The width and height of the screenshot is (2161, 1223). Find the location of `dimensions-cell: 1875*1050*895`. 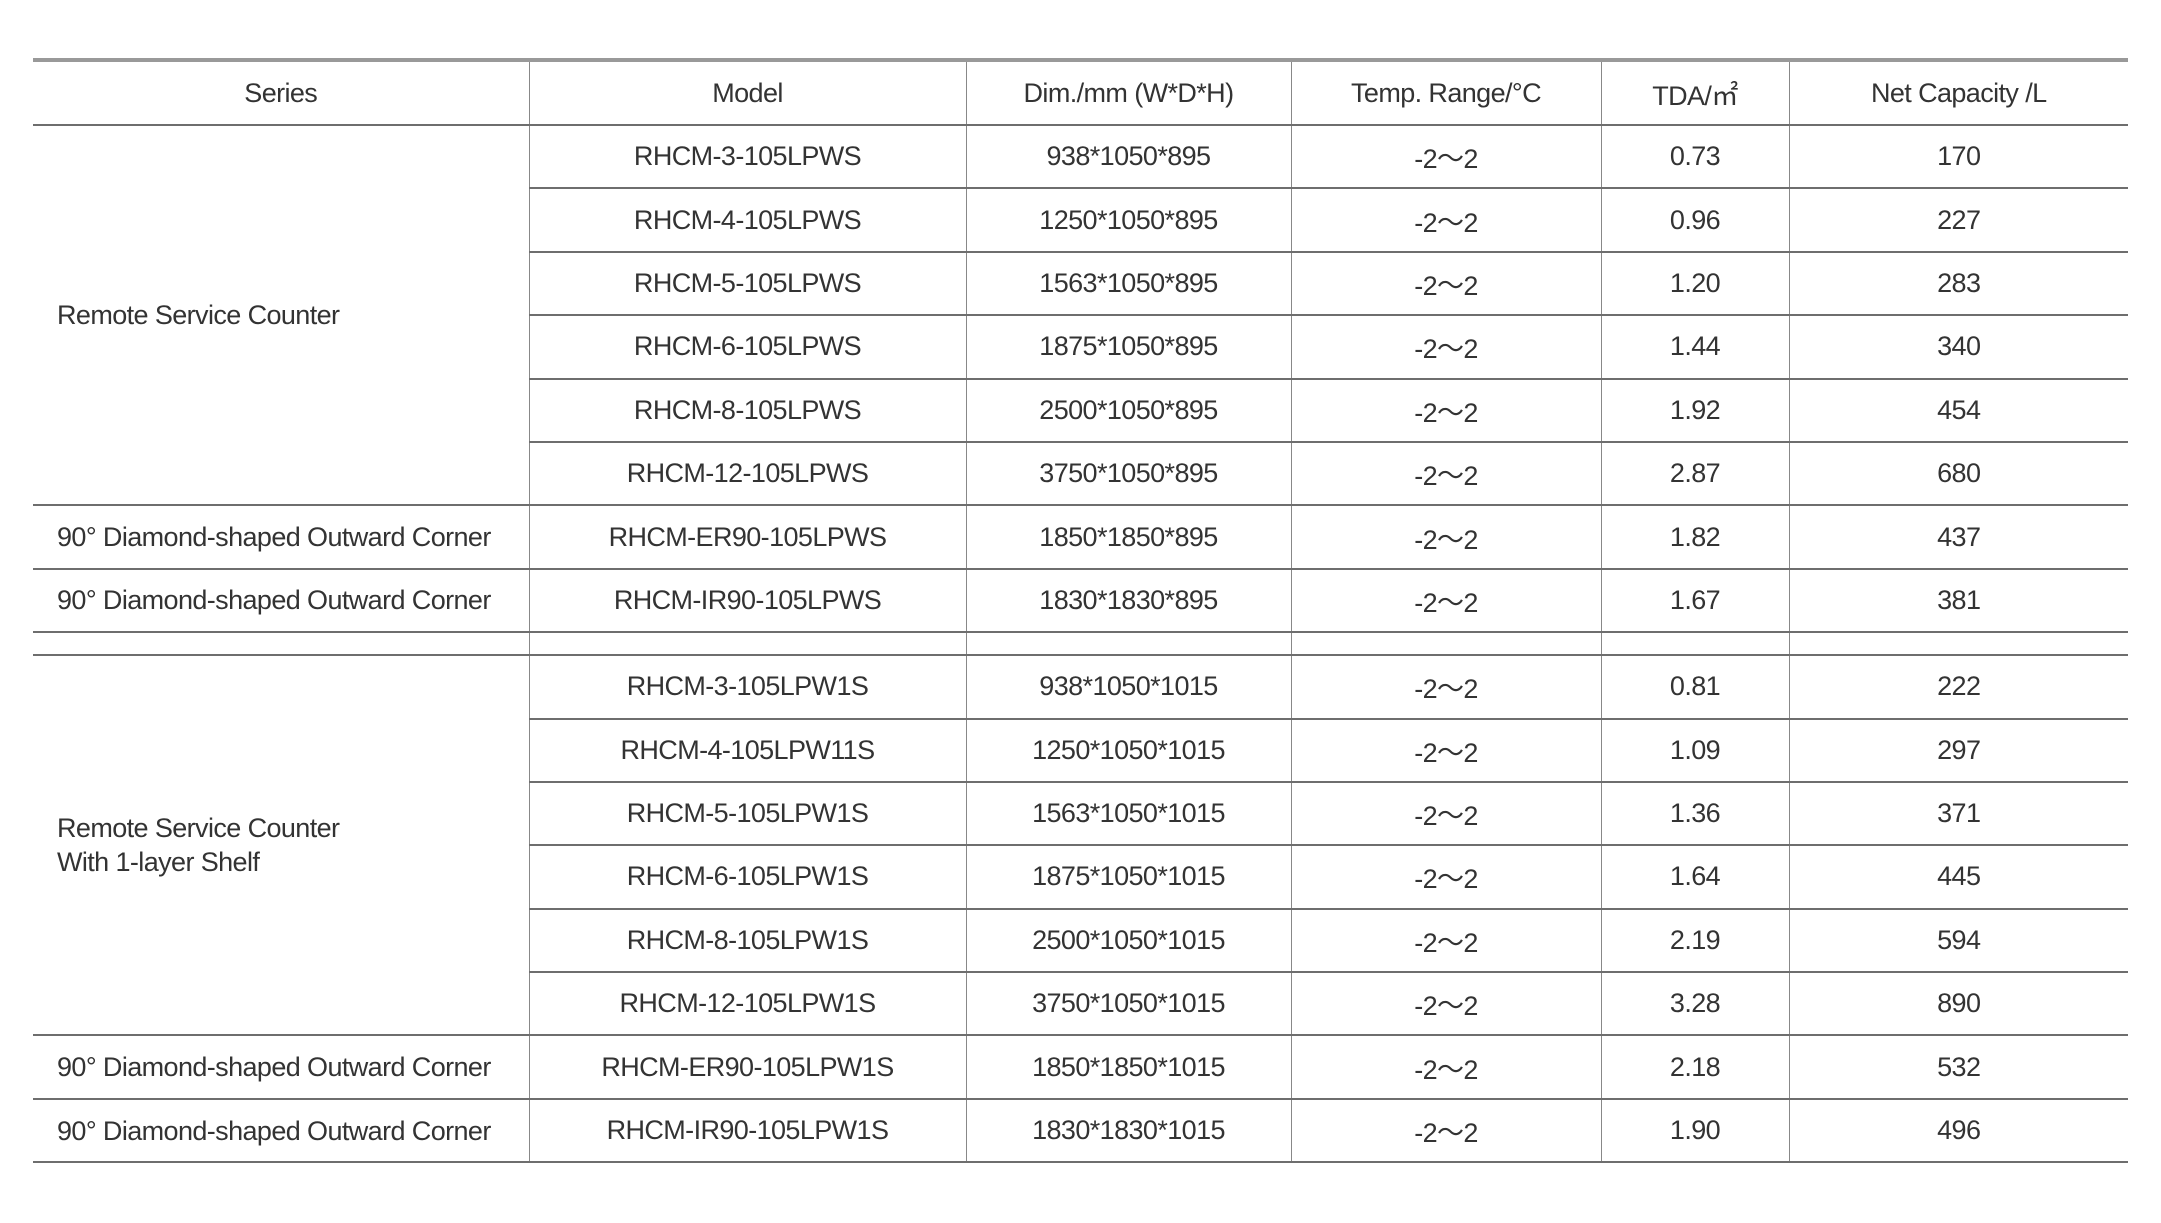

dimensions-cell: 1875*1050*895 is located at coordinates (1128, 347).